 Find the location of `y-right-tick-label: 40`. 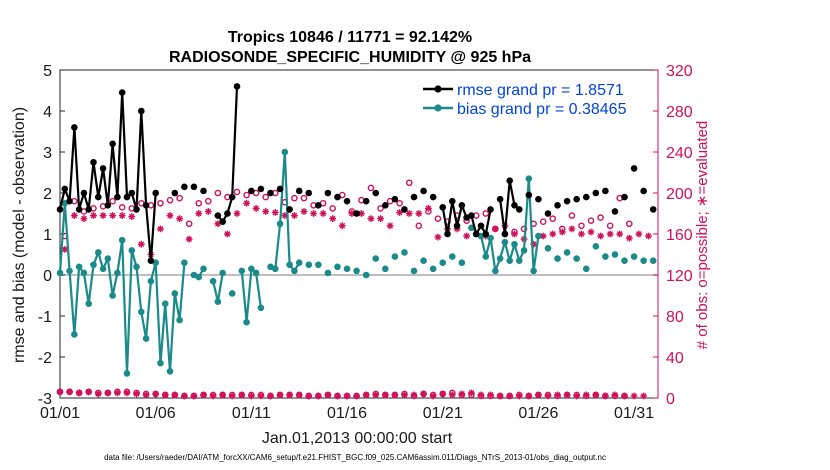

y-right-tick-label: 40 is located at coordinates (675, 358).